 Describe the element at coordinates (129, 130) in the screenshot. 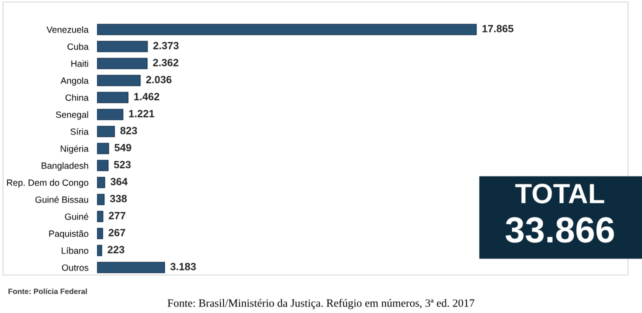

I see `data-label: 823` at that location.